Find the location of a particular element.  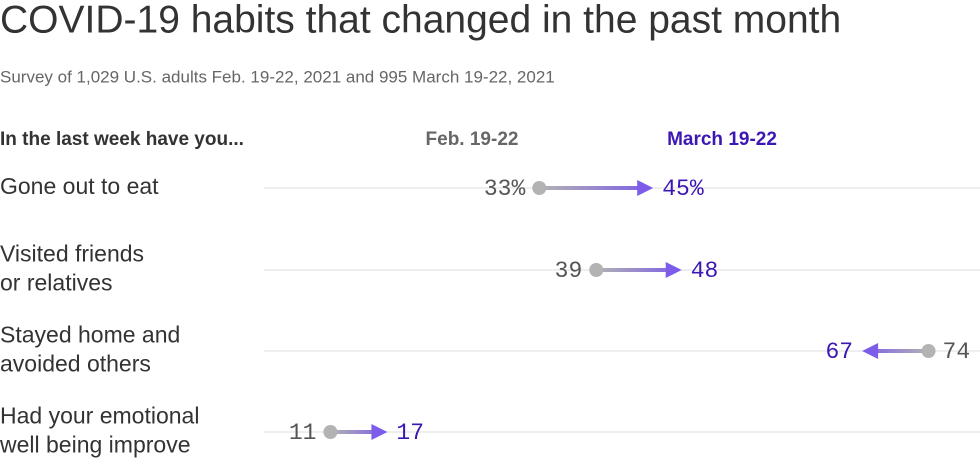

value-label: 33% is located at coordinates (505, 189).